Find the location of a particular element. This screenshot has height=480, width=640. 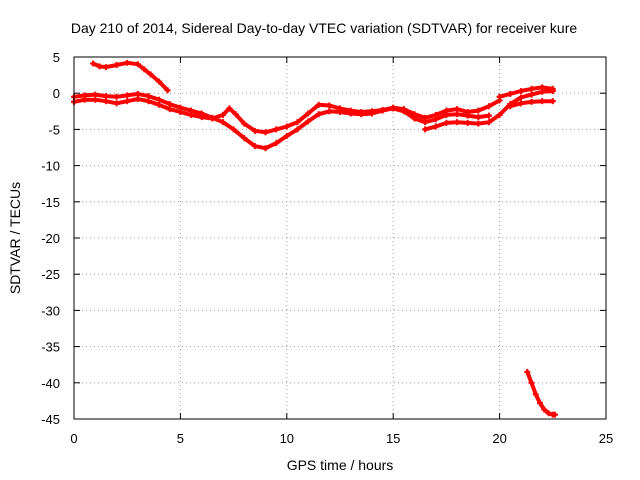

y-tick-label: -35 is located at coordinates (50, 347).